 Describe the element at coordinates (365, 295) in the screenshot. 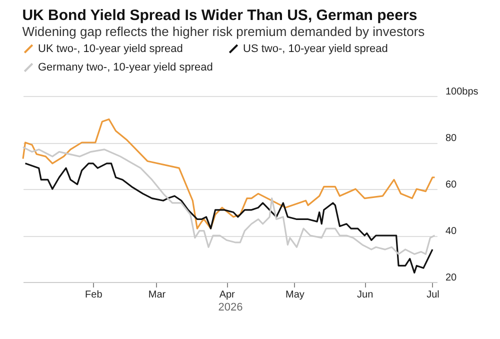

I see `x-tick-label: Jun` at that location.